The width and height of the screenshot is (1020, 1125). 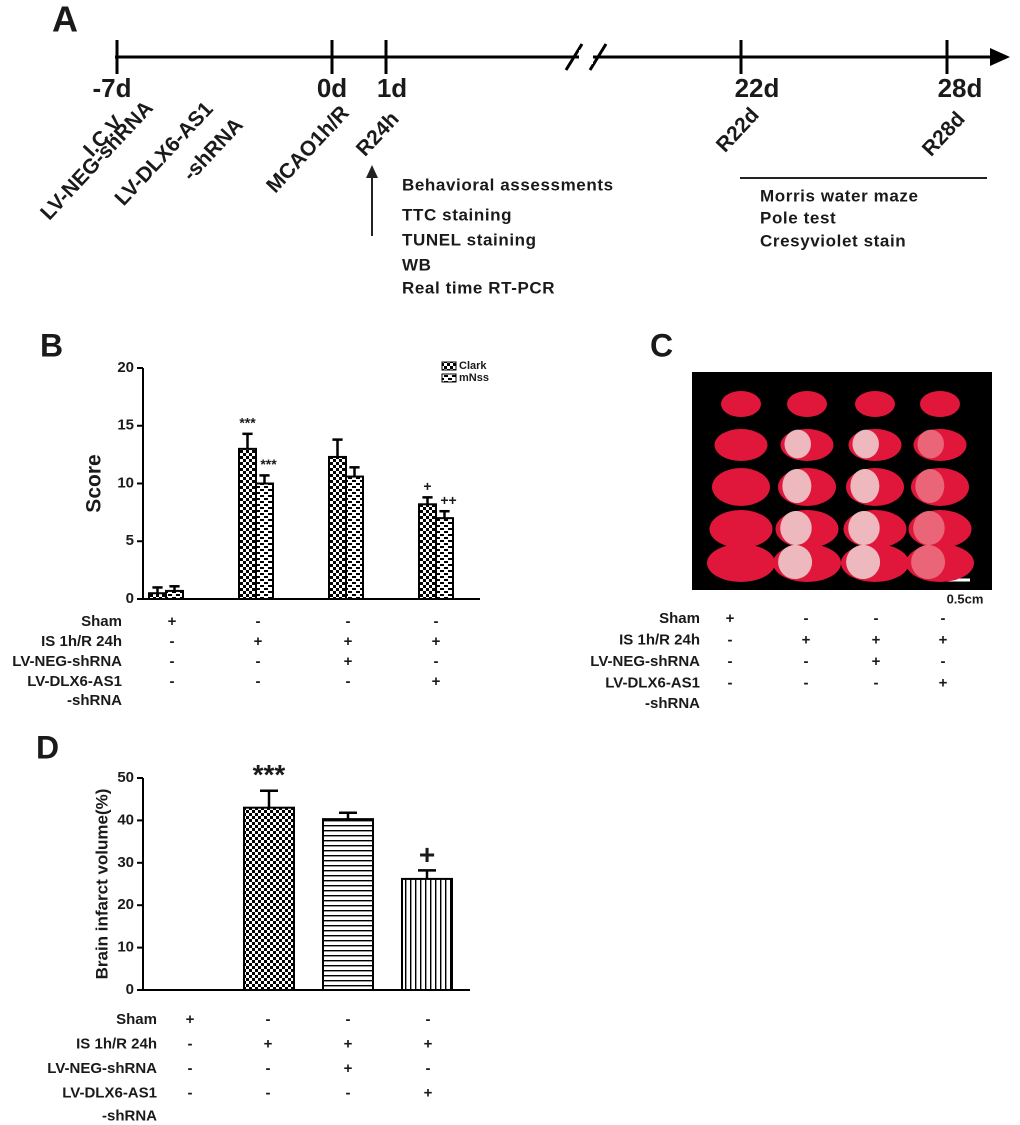 I want to click on y-tick-label: 30, so click(x=125, y=862).